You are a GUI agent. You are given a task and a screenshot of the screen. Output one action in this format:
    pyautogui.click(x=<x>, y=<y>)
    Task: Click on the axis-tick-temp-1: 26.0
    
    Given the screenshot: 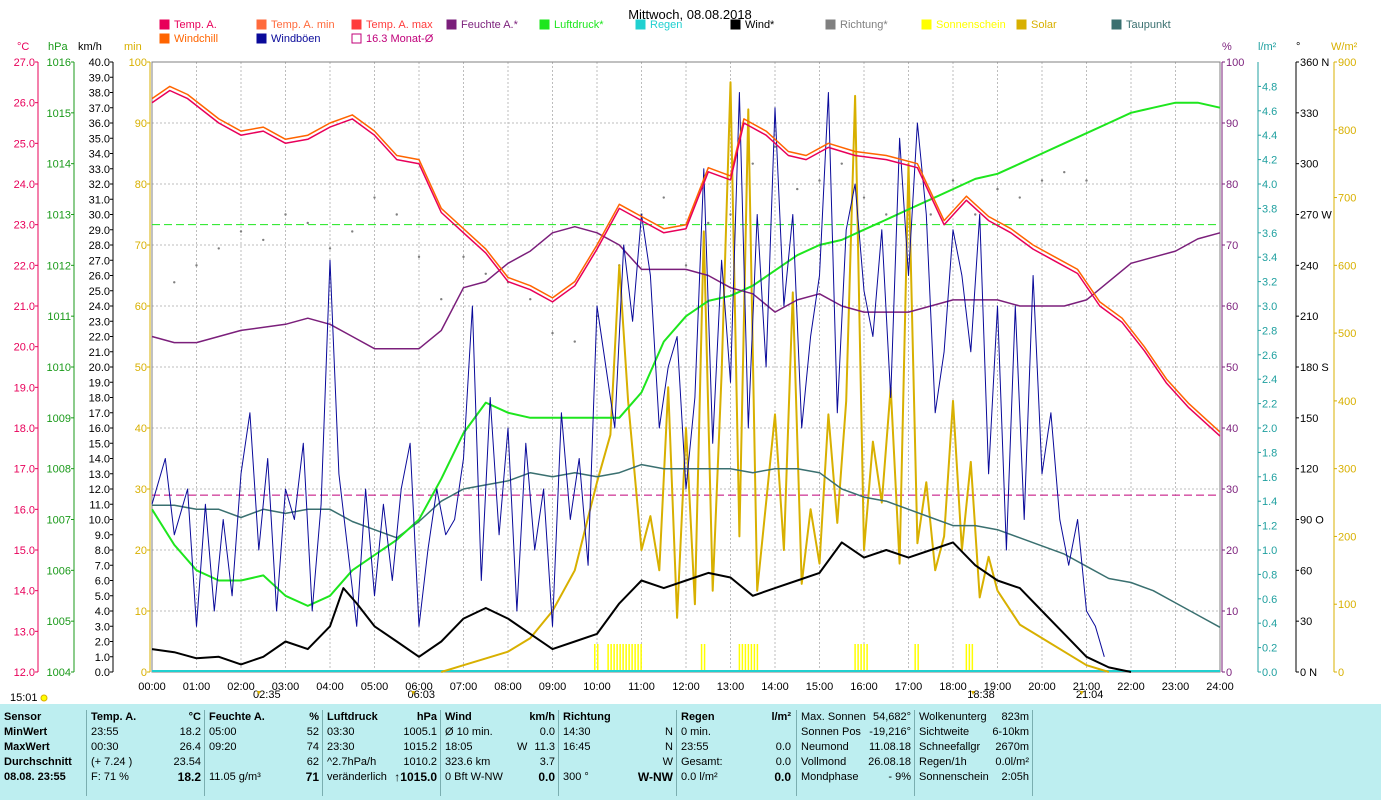 What is the action you would take?
    pyautogui.click(x=24, y=104)
    